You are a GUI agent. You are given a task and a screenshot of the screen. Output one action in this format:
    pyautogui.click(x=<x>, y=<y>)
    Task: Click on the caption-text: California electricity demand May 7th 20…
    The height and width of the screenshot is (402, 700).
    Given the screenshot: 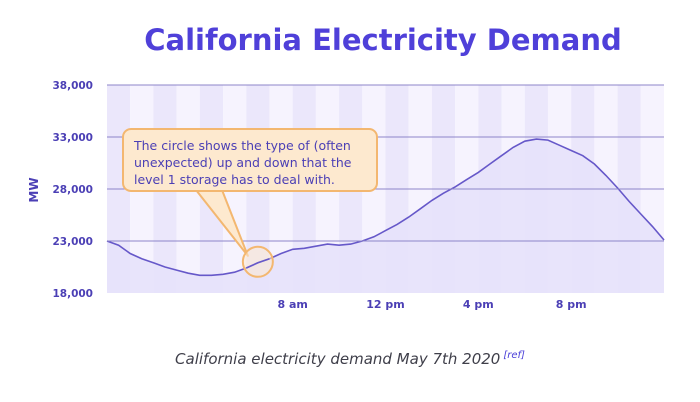 What is the action you would take?
    pyautogui.click(x=338, y=359)
    